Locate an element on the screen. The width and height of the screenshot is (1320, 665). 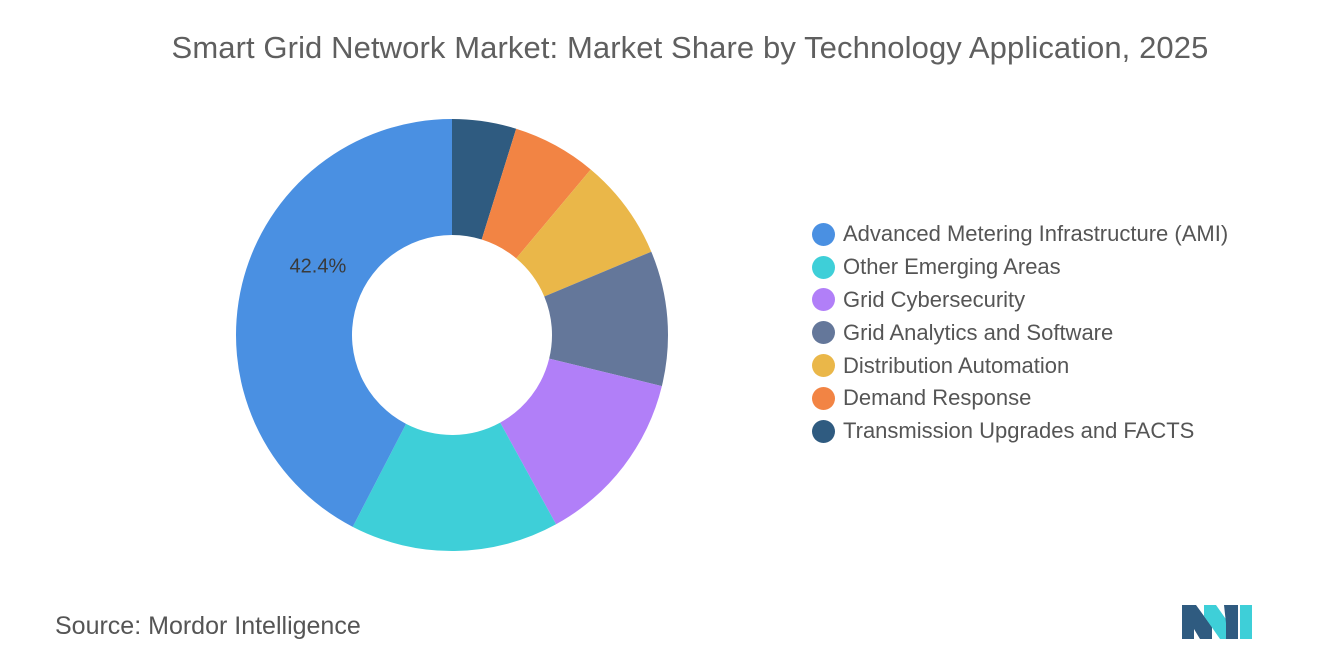
slice-distribution-automation is located at coordinates (584, 233).